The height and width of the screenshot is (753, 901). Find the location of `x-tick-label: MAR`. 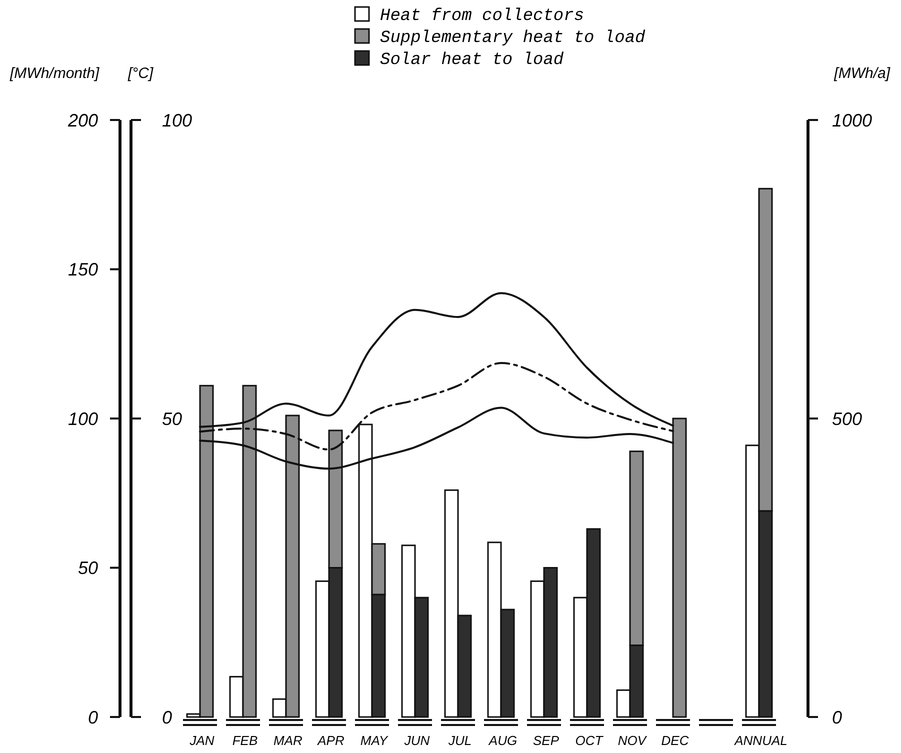

x-tick-label: MAR is located at coordinates (288, 740).